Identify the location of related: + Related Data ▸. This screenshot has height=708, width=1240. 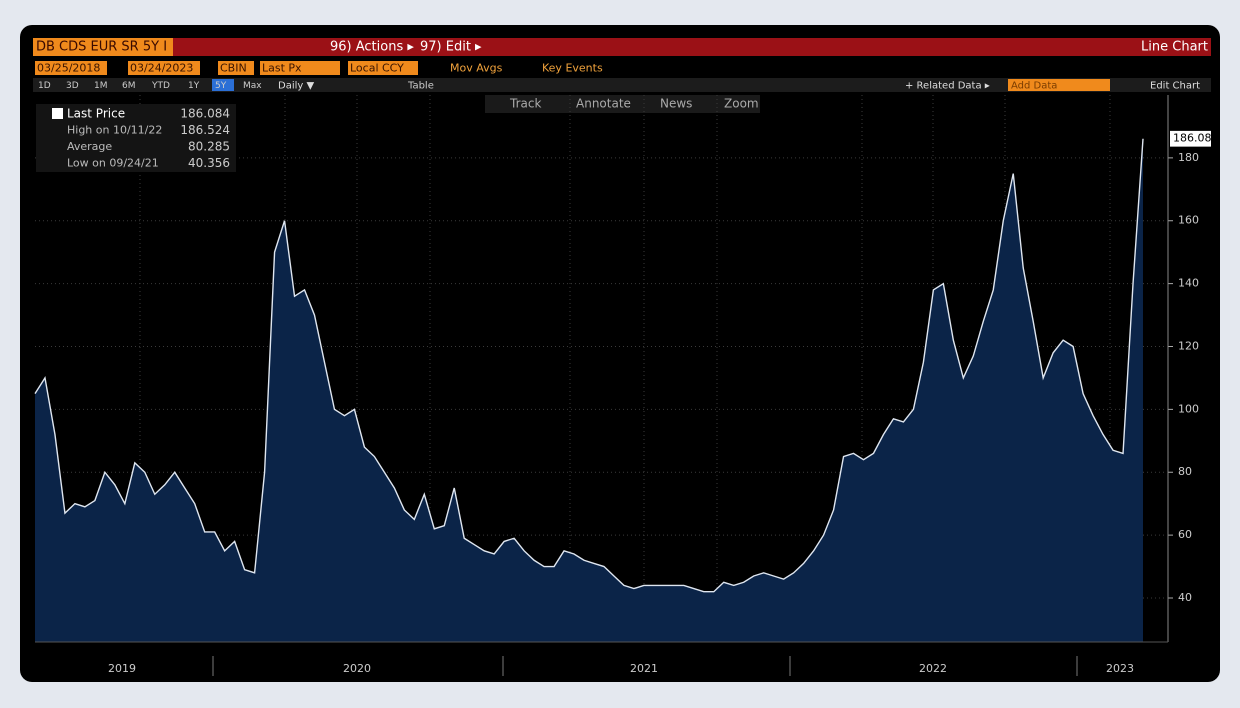
(947, 86).